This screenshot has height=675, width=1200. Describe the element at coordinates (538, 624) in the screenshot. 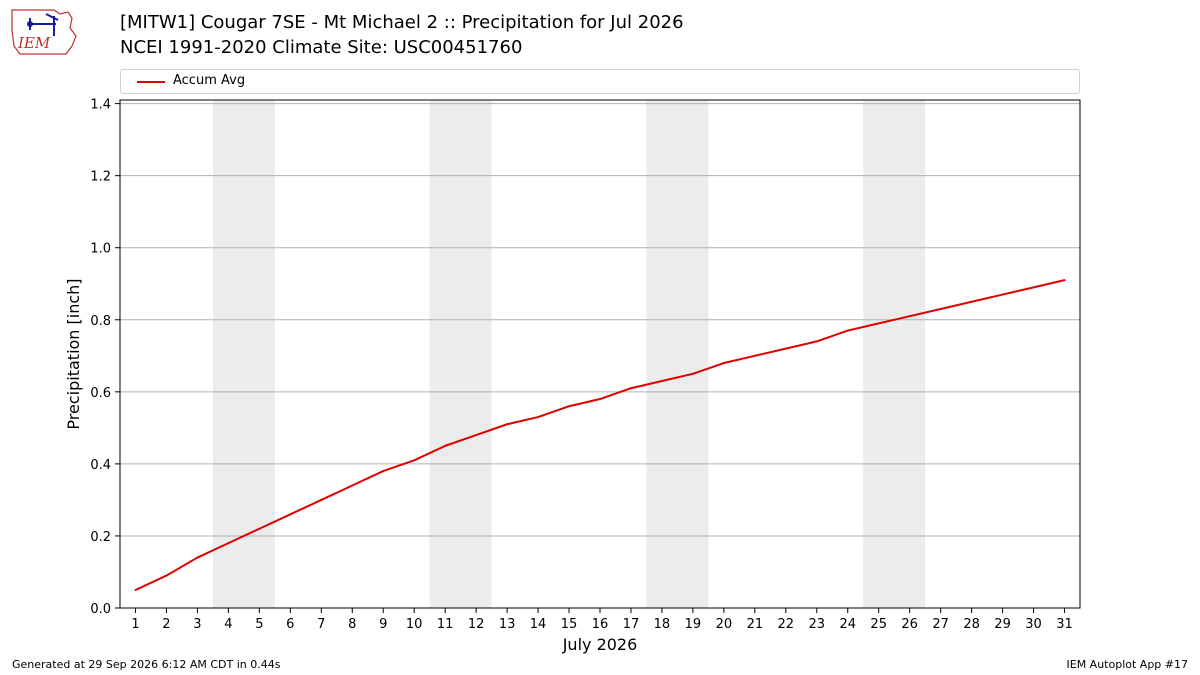

I see `x-tick-label: 14` at that location.